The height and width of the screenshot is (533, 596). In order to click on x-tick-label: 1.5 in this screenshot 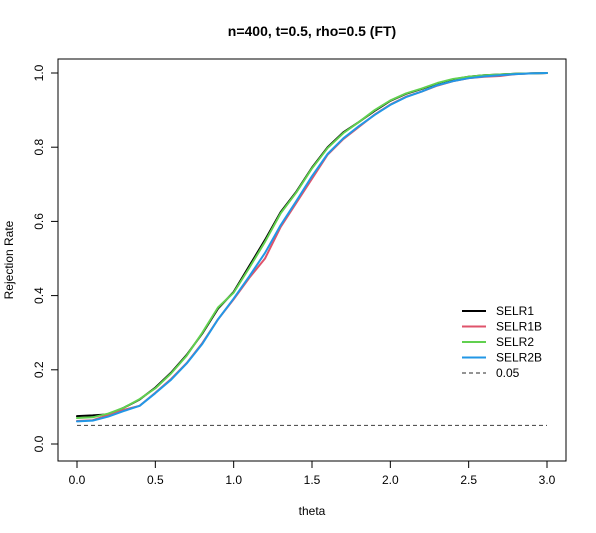, I will do `click(312, 480)`.